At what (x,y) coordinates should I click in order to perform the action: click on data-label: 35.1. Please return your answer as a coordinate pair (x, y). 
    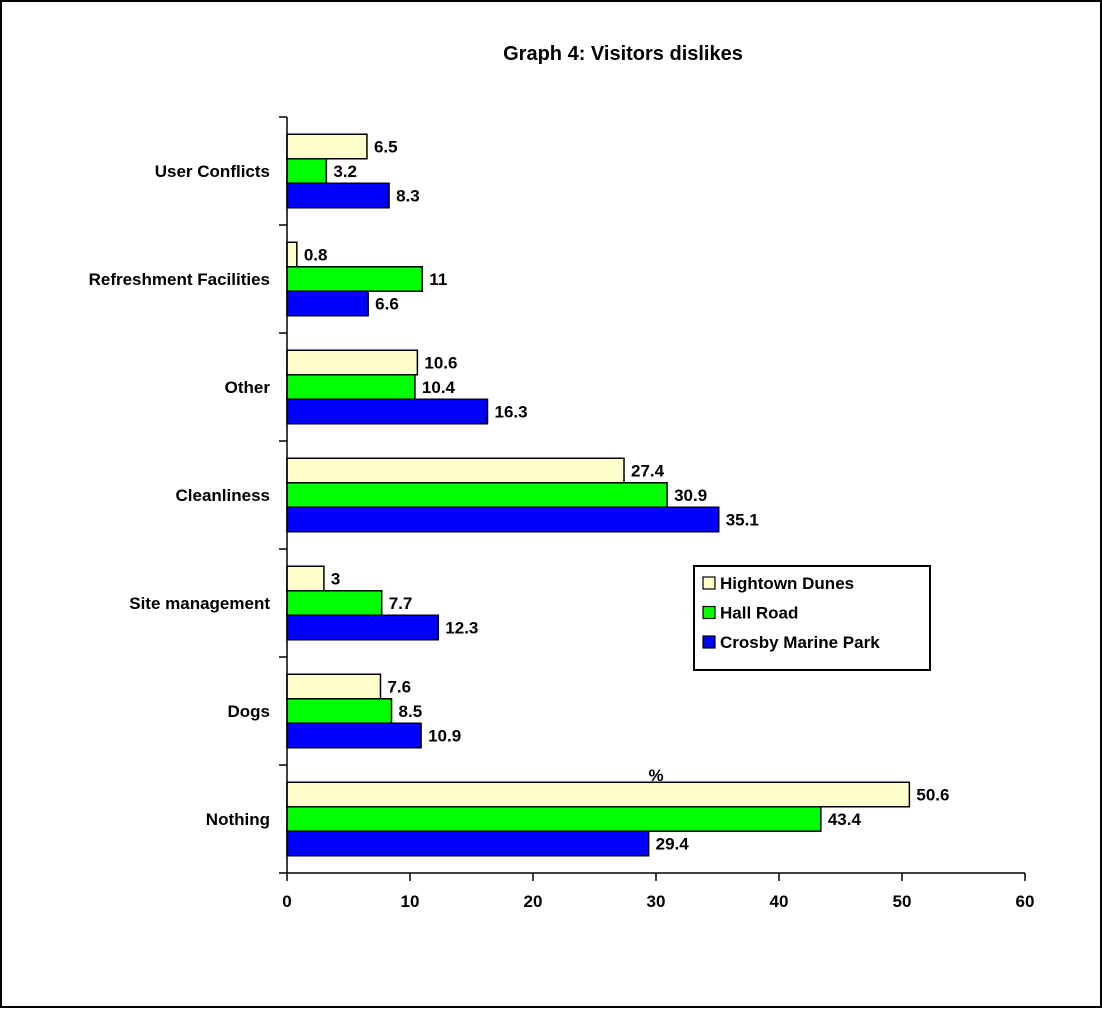
    Looking at the image, I should click on (742, 520).